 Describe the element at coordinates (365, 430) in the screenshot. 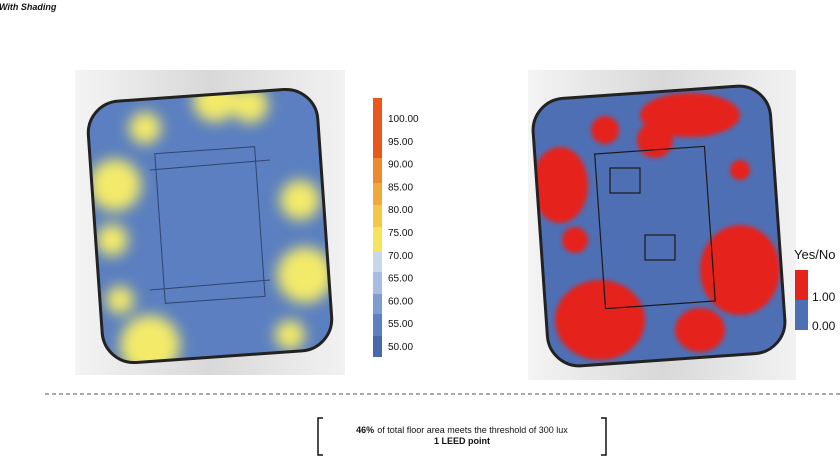

I see `percent: 46%` at that location.